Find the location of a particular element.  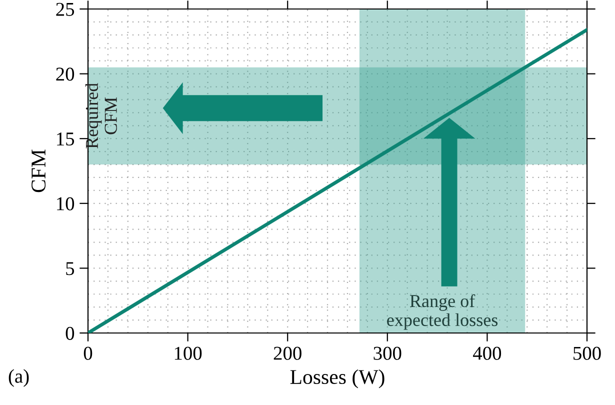

x-tick-label: 300 is located at coordinates (388, 353).